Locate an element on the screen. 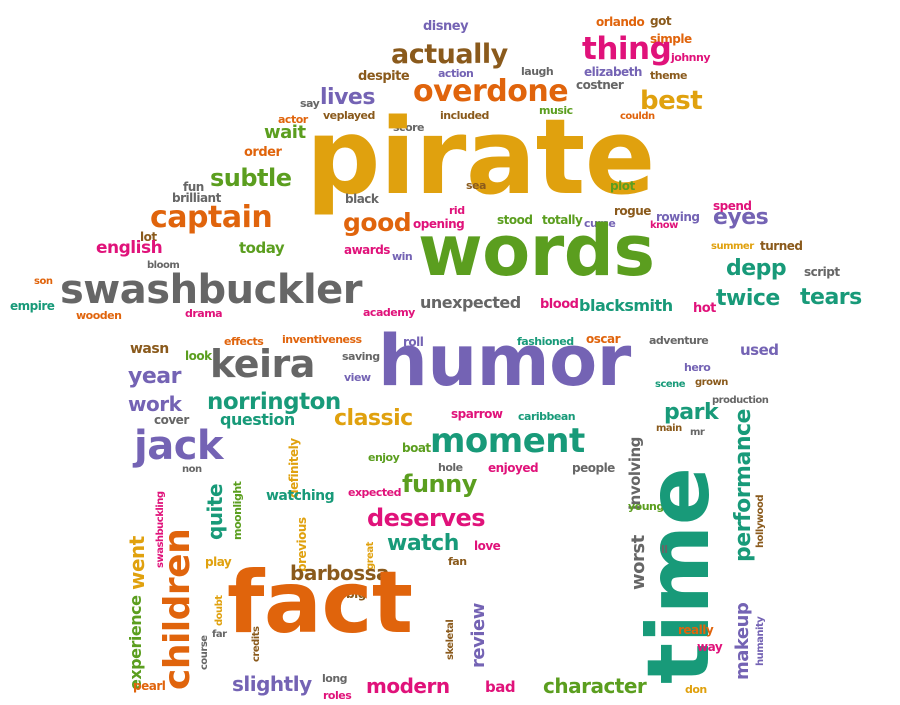 The image size is (900, 705). word: scene is located at coordinates (670, 384).